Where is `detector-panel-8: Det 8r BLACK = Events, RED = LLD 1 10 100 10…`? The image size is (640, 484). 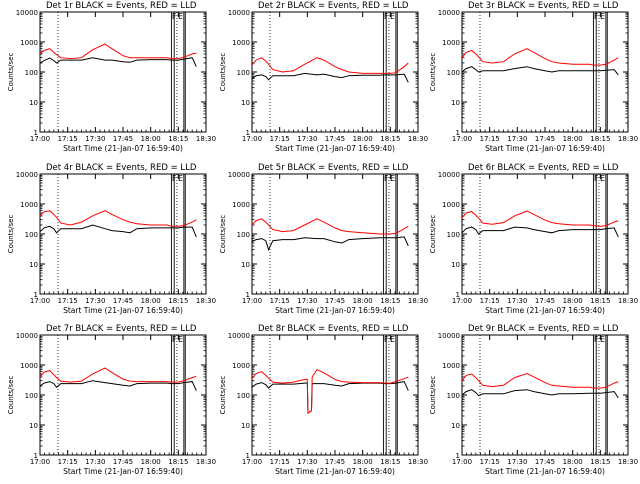 detector-panel-8: Det 8r BLACK = Events, RED = LLD 1 10 100 10… is located at coordinates (323, 400).